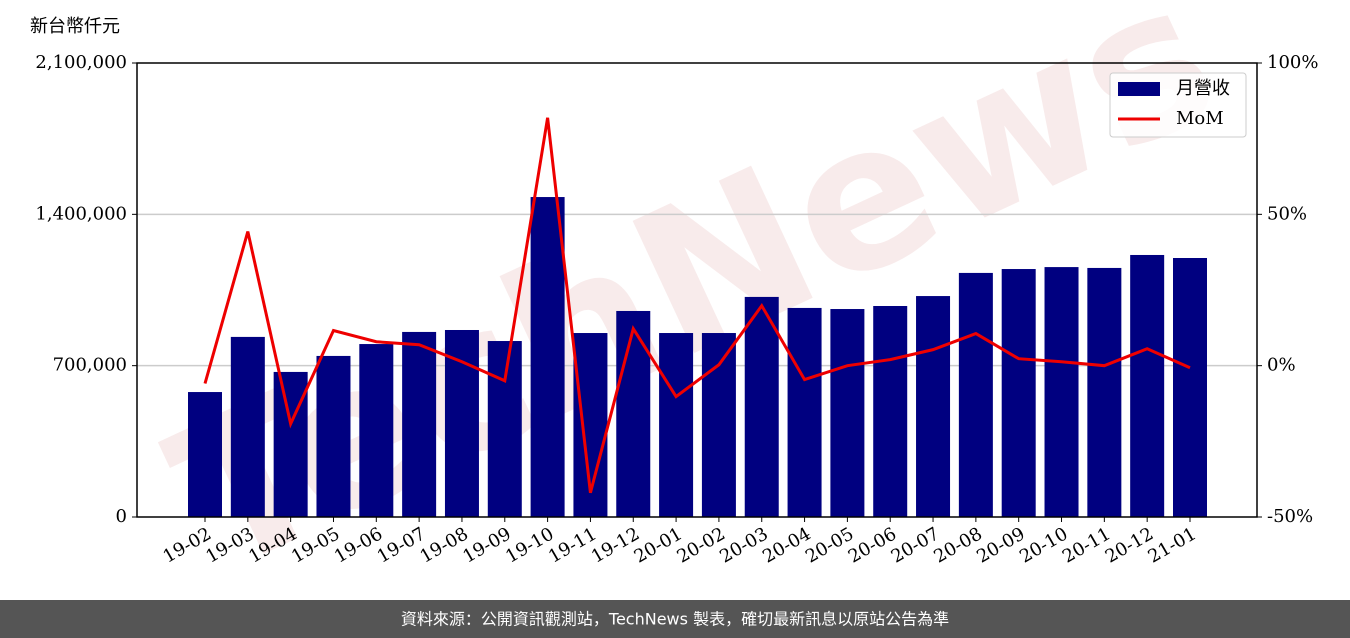 The image size is (1350, 638). What do you see at coordinates (829, 545) in the screenshot?
I see `x-tick-label: 20-05` at bounding box center [829, 545].